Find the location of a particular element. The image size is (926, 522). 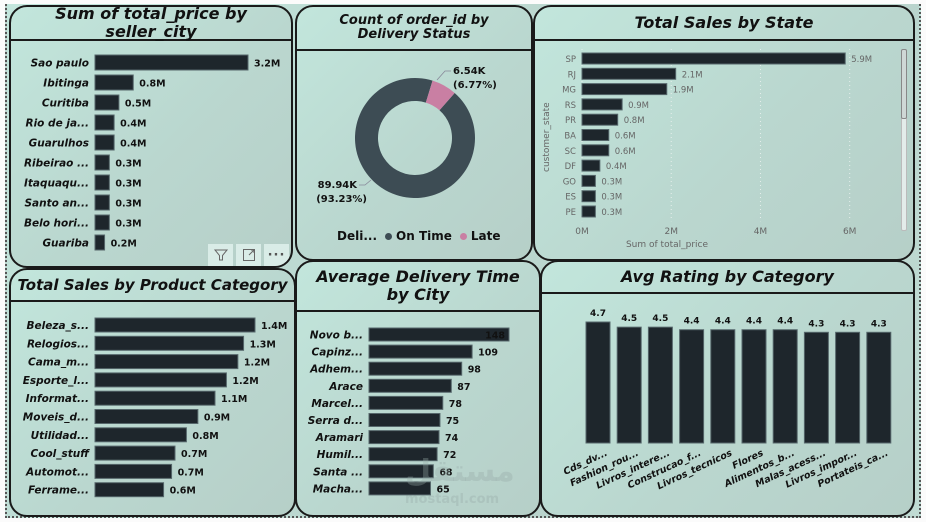

data-label: 1.9M is located at coordinates (683, 91).